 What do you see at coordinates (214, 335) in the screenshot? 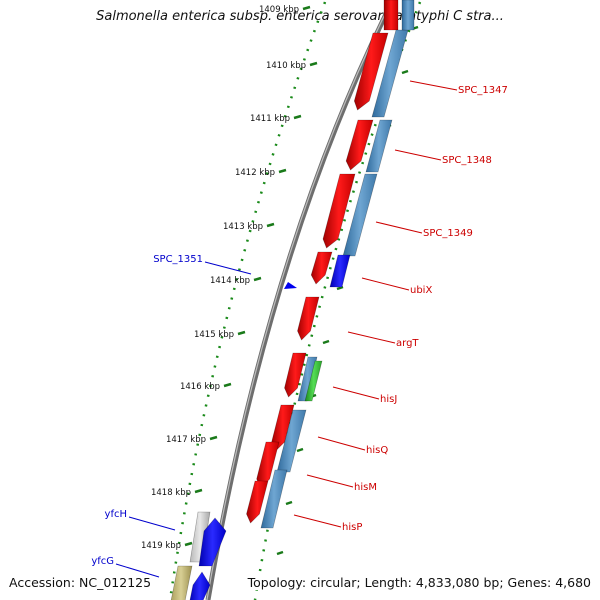
I see `kbp-tick-label: 1415 kbp` at bounding box center [214, 335].